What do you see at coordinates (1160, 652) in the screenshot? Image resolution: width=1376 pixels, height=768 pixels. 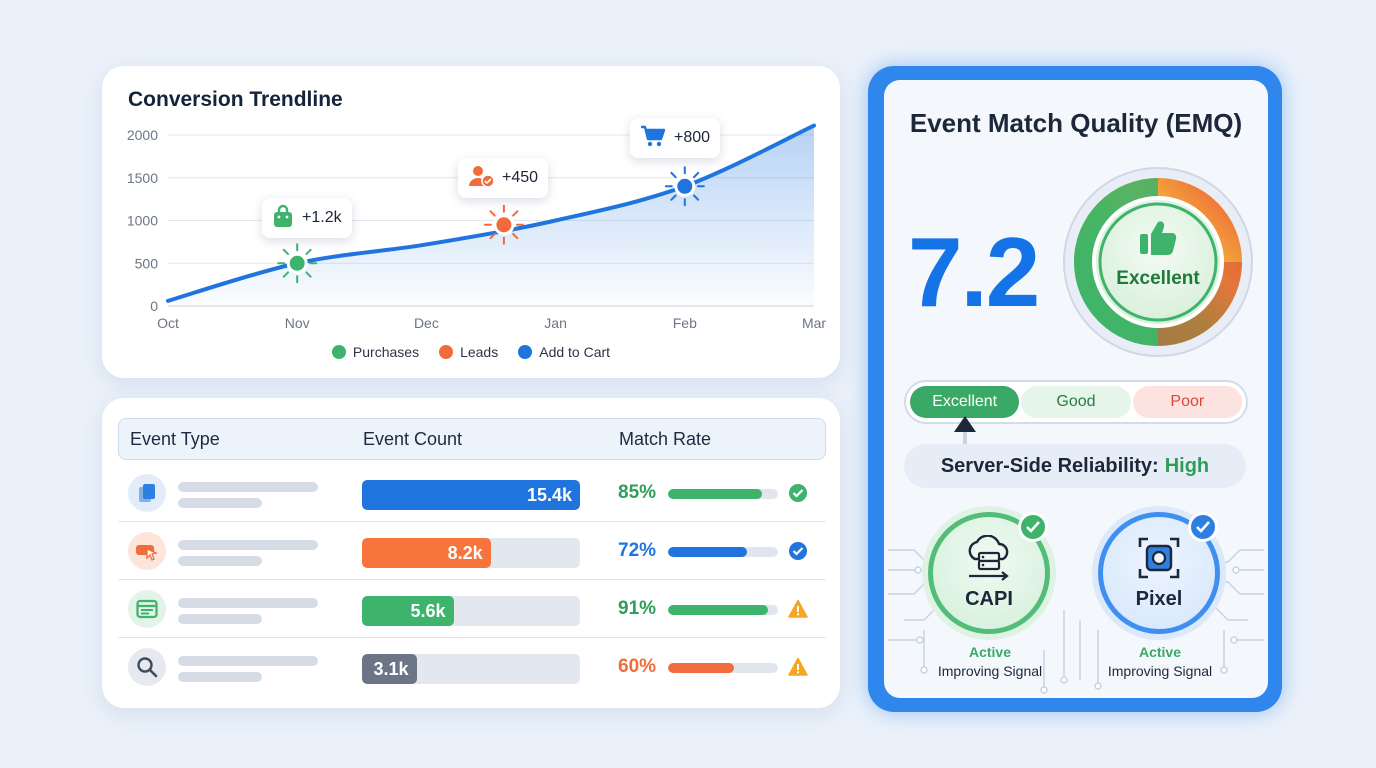 I see `pixel-status: Active` at bounding box center [1160, 652].